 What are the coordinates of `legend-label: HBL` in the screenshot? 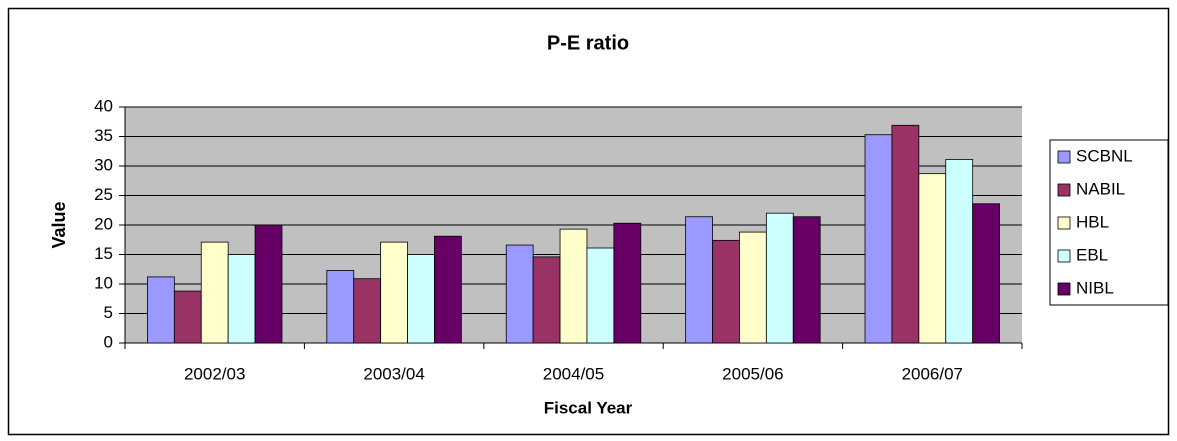 It's located at (1092, 221).